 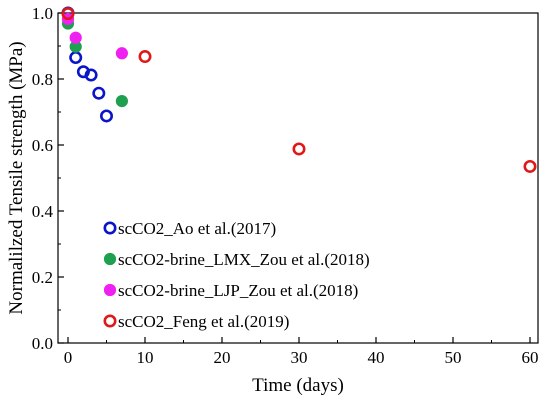 I want to click on y-tick-label: 0.6, so click(x=42, y=145).